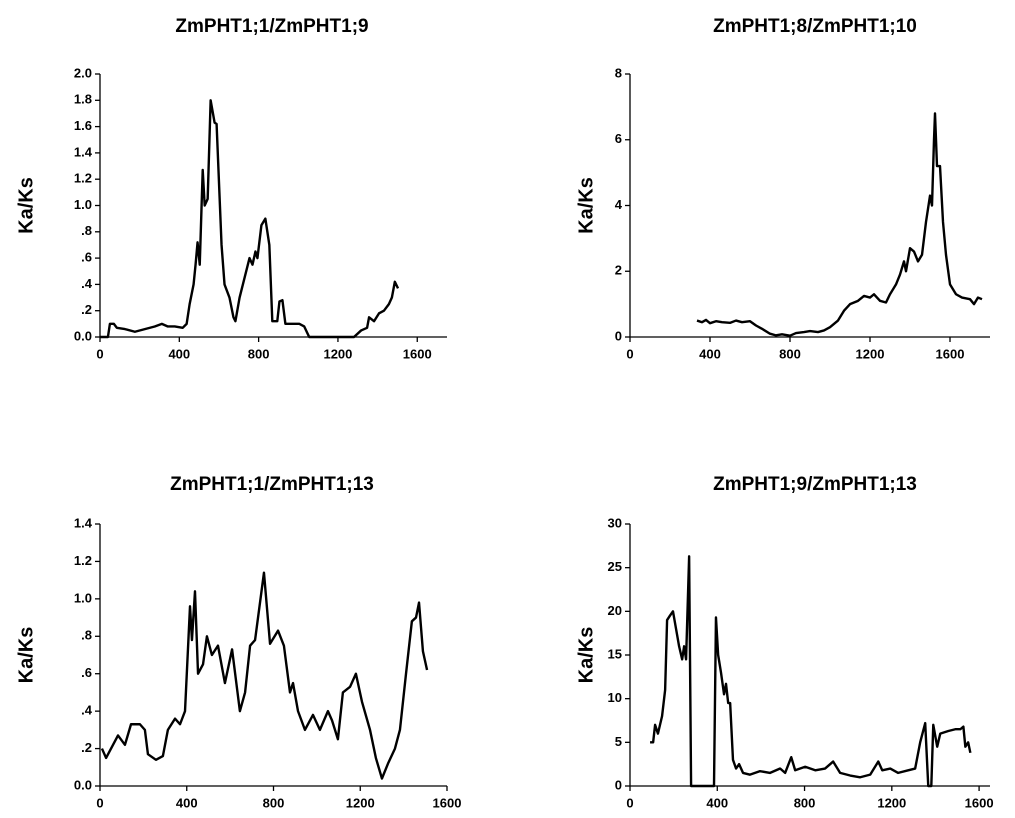 The width and height of the screenshot is (1015, 818). Describe the element at coordinates (618, 270) in the screenshot. I see `y-tick-label: 2` at that location.